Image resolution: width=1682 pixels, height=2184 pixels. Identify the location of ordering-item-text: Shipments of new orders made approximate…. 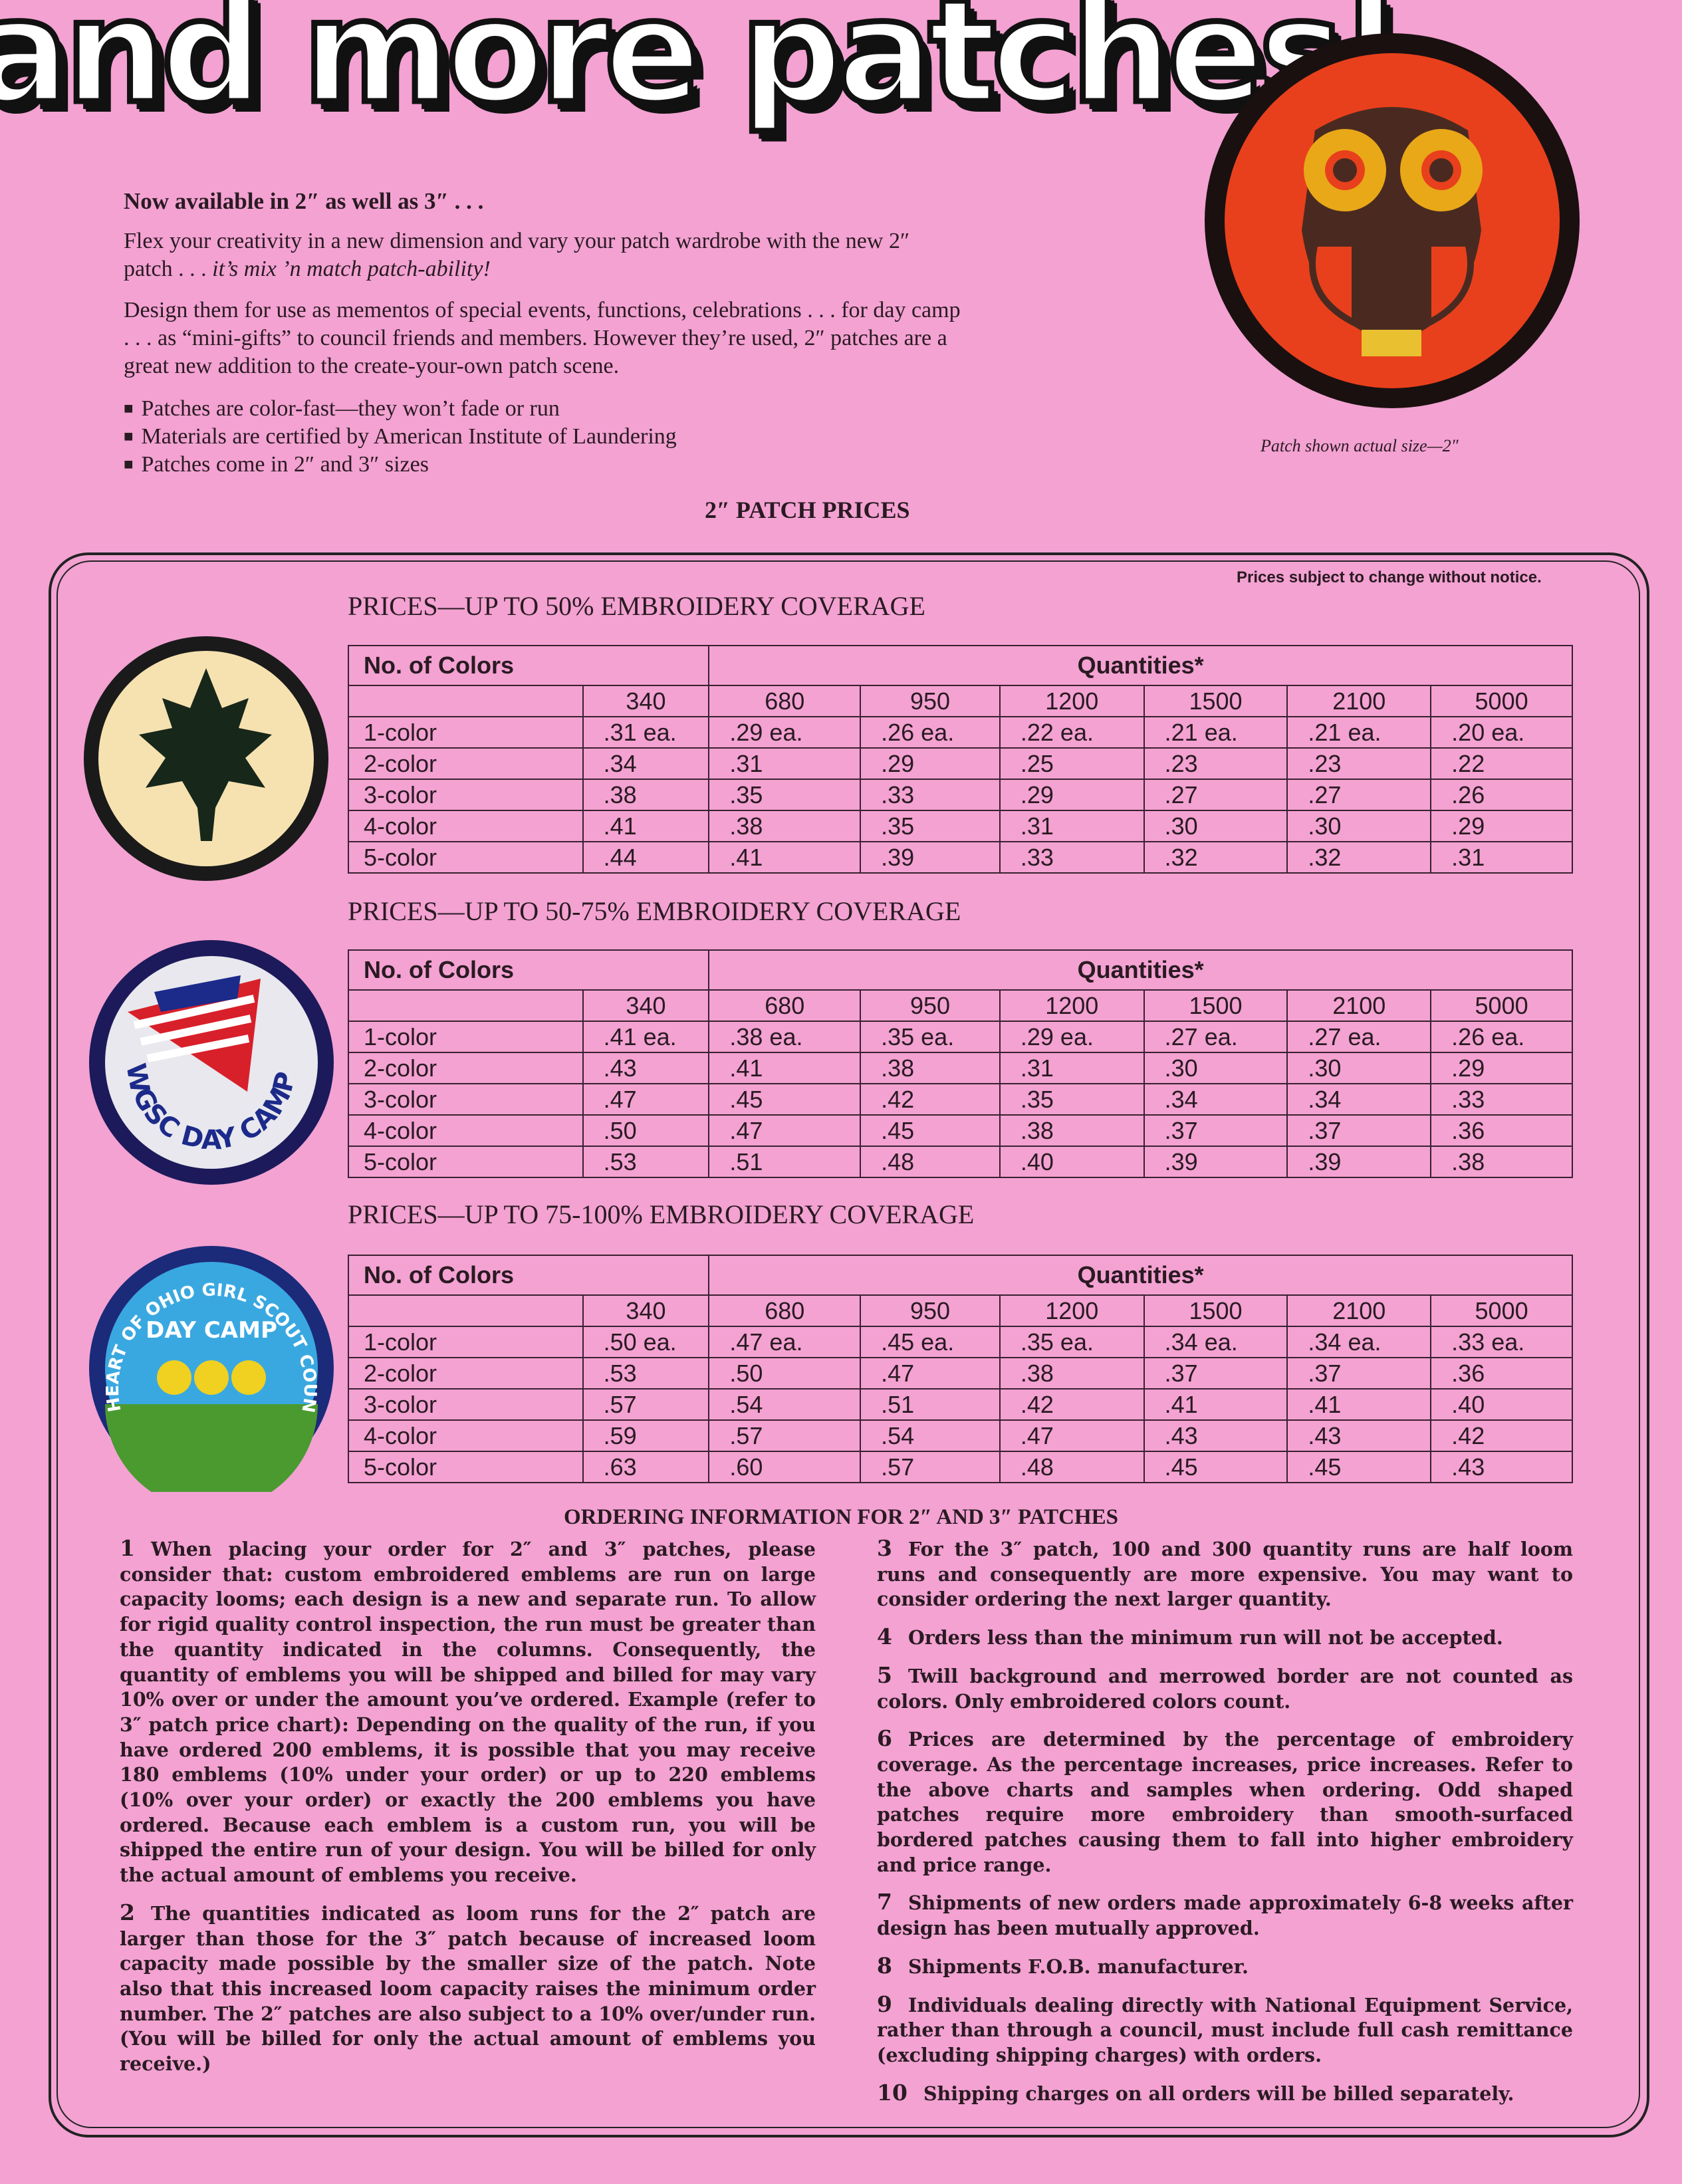
(1225, 1916).